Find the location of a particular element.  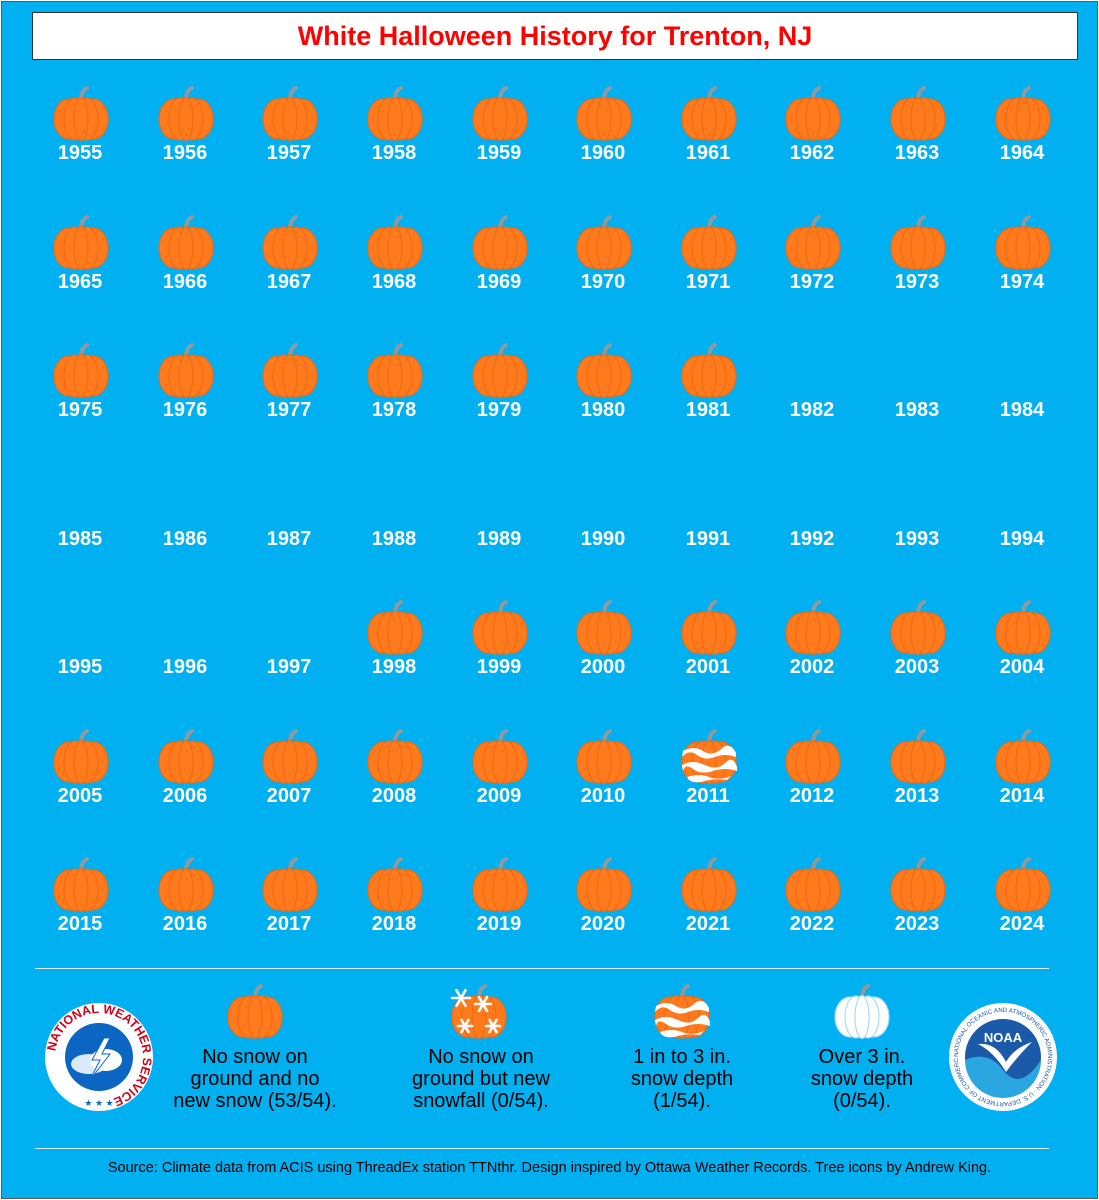

year-cell-2024: 2024 is located at coordinates (1022, 908).